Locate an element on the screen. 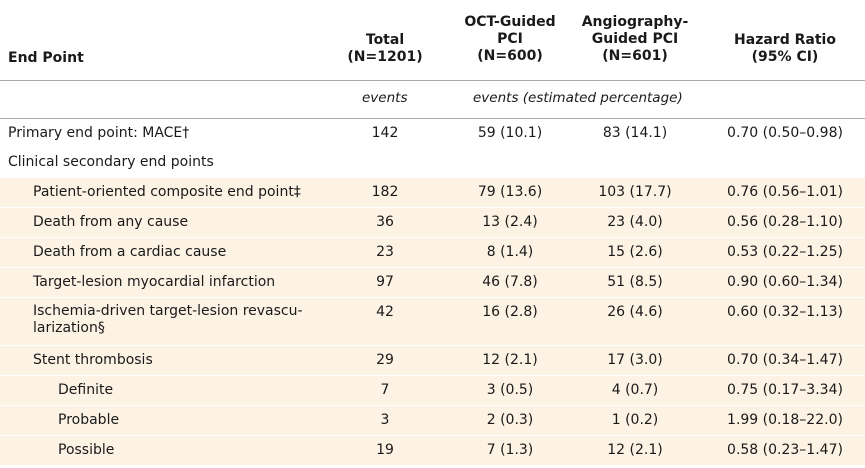  cell-oct: 7 (1.3) is located at coordinates (510, 450).